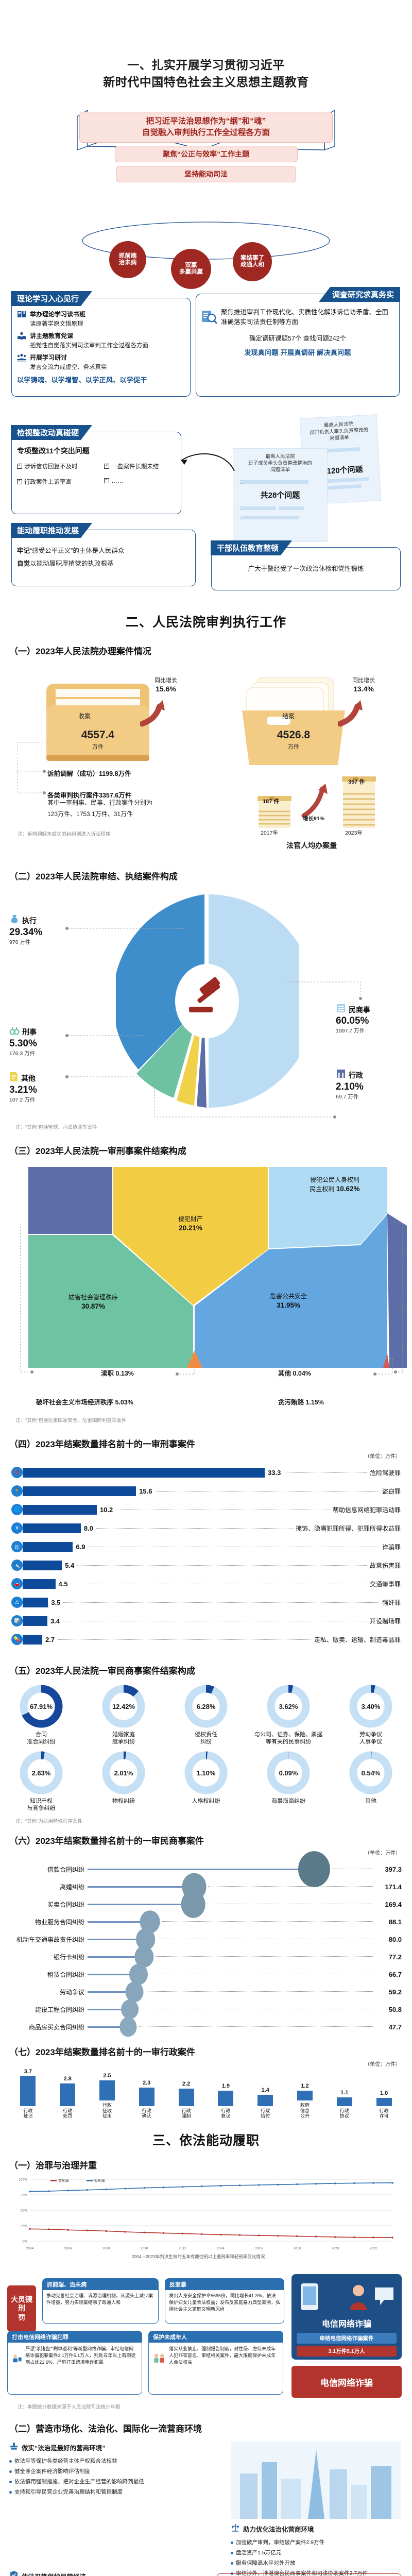  What do you see at coordinates (374, 2248) in the screenshot?
I see `svg-text: 2022` at bounding box center [374, 2248].